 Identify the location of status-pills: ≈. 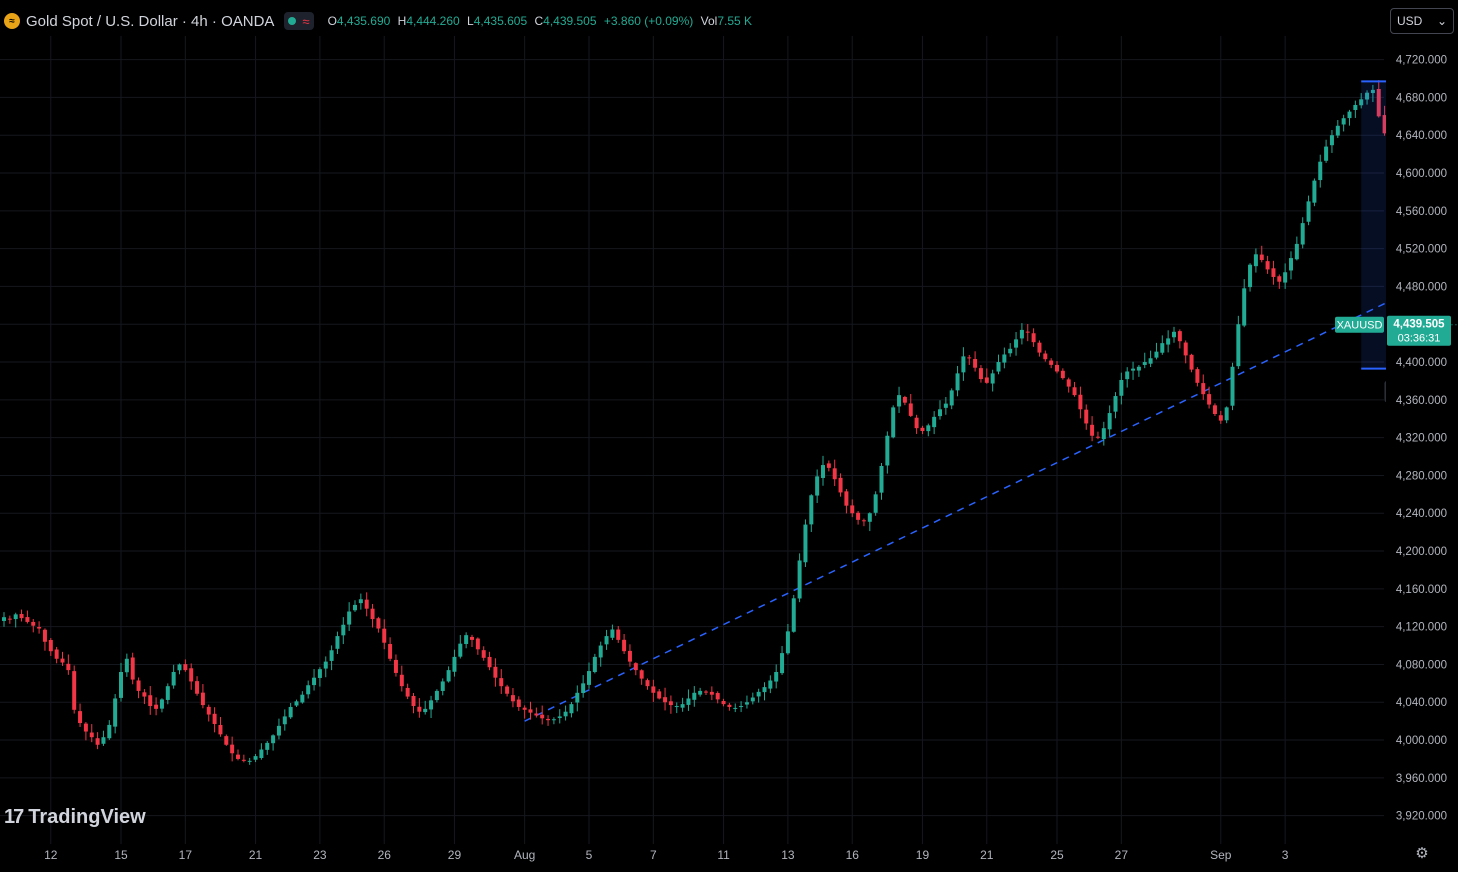
(299, 21).